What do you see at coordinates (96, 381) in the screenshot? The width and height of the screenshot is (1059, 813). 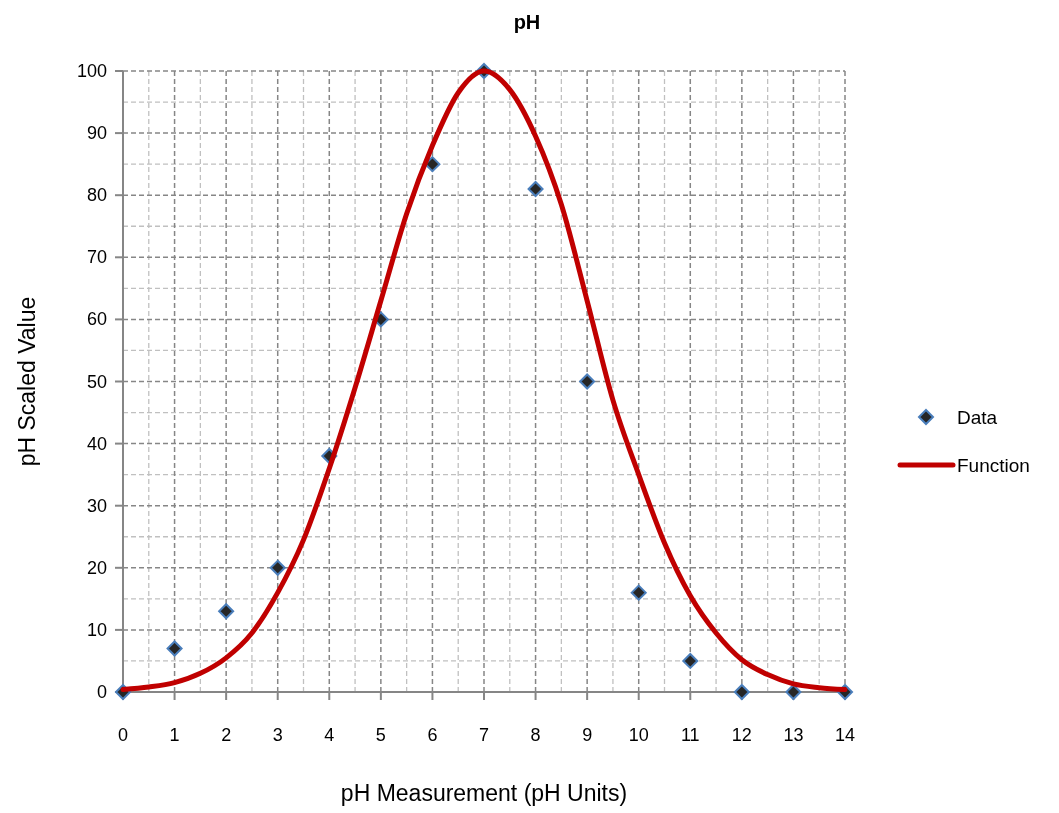 I see `y-tick-label: 50` at bounding box center [96, 381].